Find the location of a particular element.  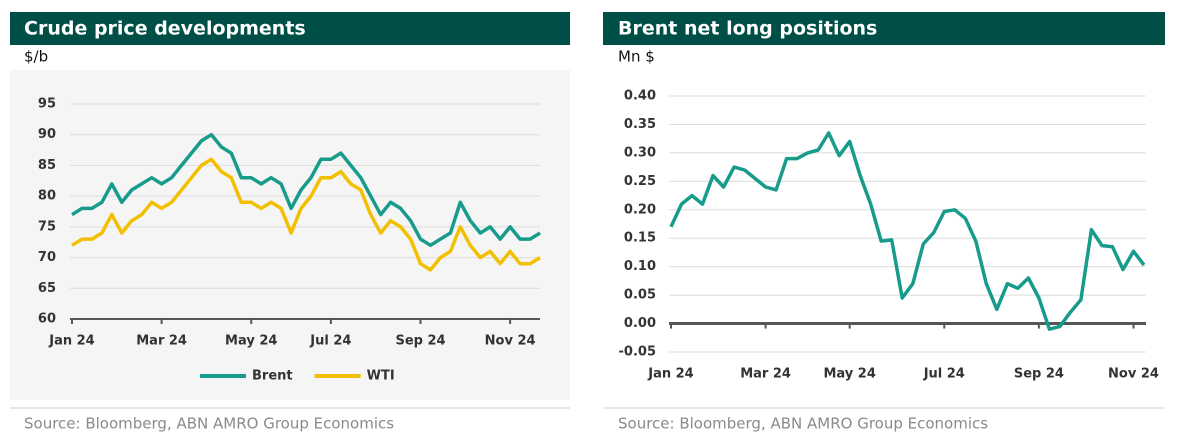

y-tick-label: 0.40 is located at coordinates (640, 96).